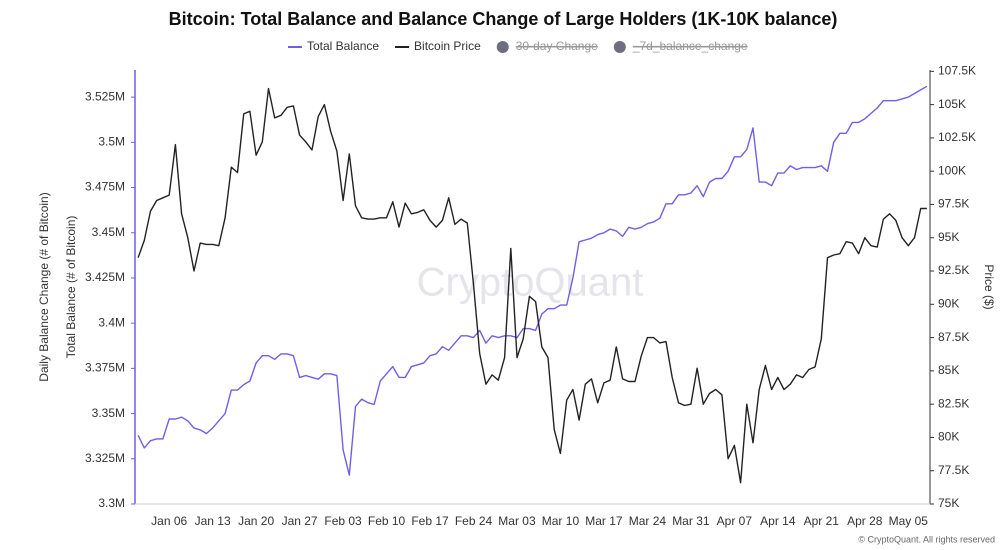  What do you see at coordinates (517, 521) in the screenshot?
I see `x-tick-label: Mar 03` at bounding box center [517, 521].